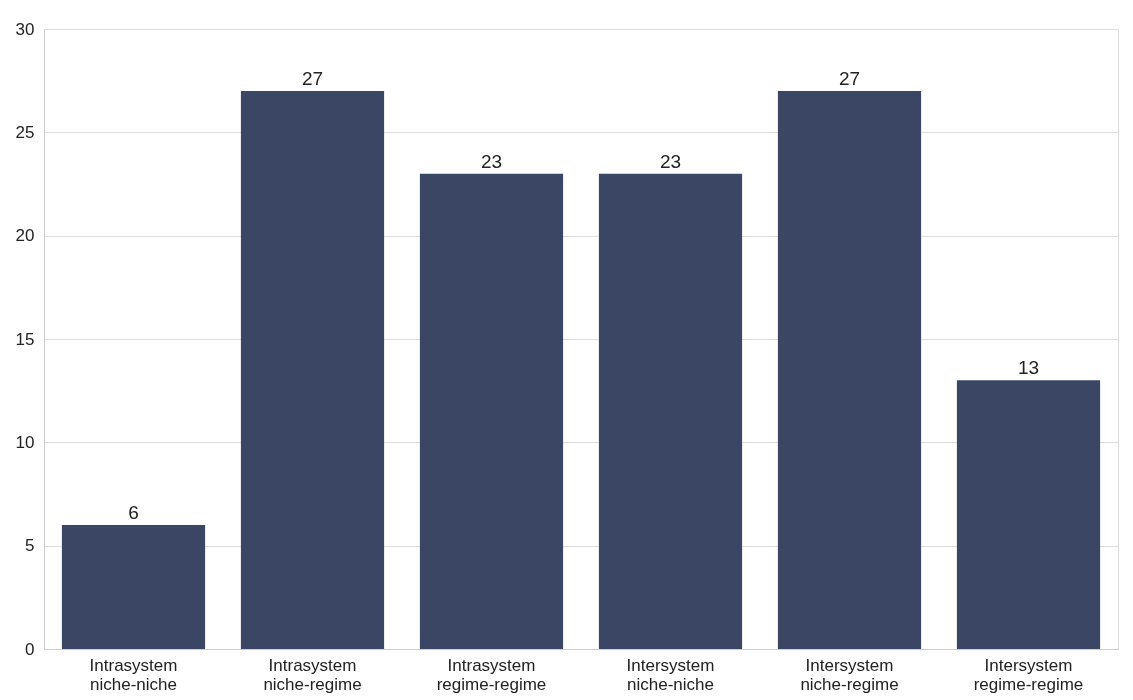  Describe the element at coordinates (312, 674) in the screenshot. I see `x-tick-label: Intrasystem niche-regime` at that location.